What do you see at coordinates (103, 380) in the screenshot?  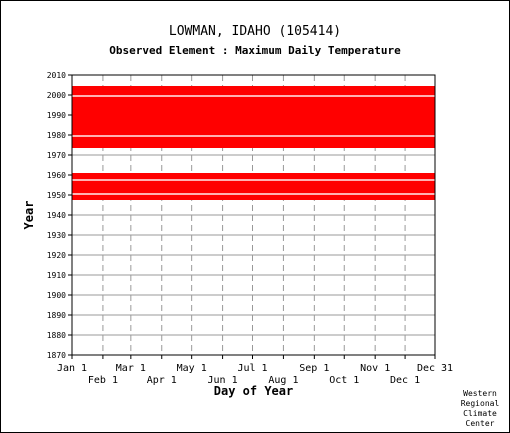 I see `x-tick-label: Feb 1` at bounding box center [103, 380].